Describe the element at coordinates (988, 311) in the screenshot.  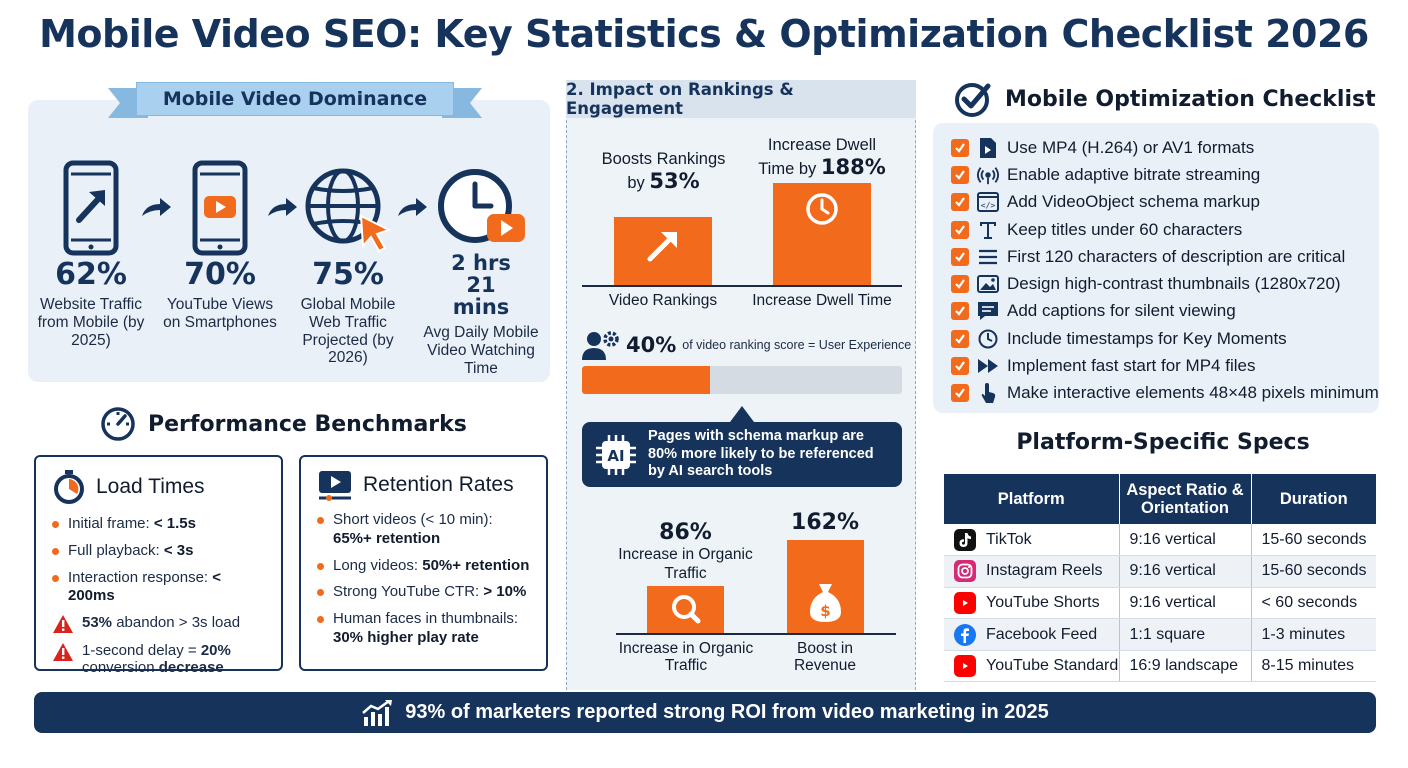
I see `caption-icon` at that location.